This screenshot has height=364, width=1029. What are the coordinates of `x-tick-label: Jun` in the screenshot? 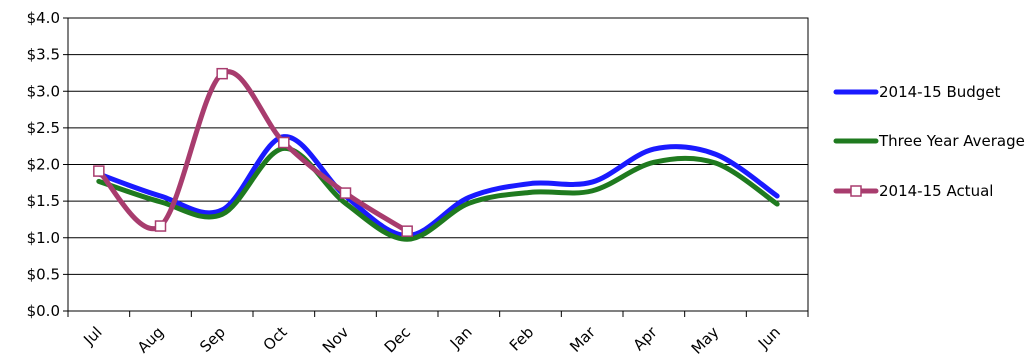 It's located at (769, 338).